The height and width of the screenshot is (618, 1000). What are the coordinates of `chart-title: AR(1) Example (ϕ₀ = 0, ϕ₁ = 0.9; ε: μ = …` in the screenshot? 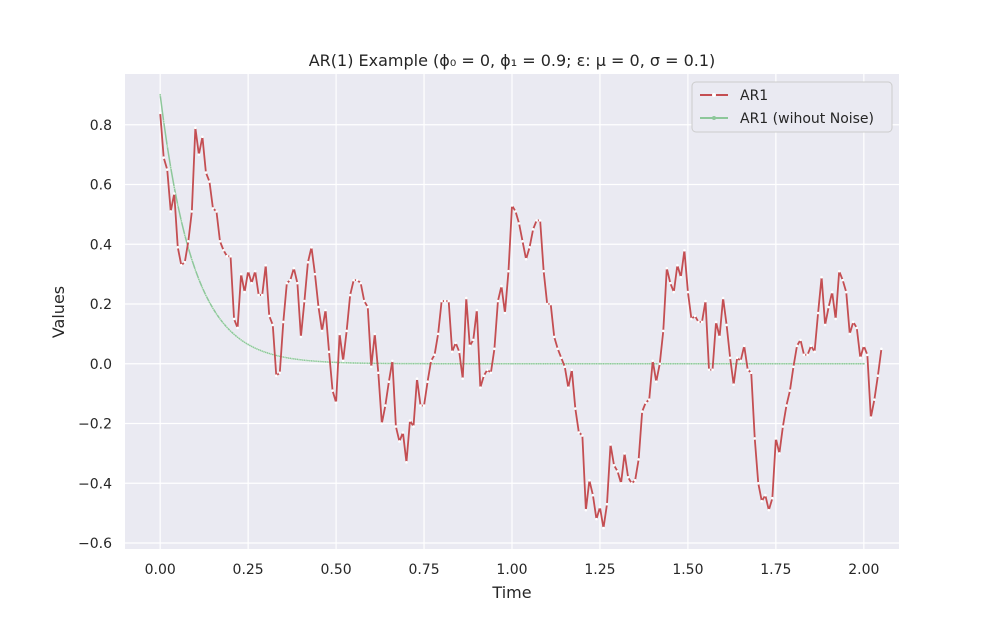 It's located at (512, 60).